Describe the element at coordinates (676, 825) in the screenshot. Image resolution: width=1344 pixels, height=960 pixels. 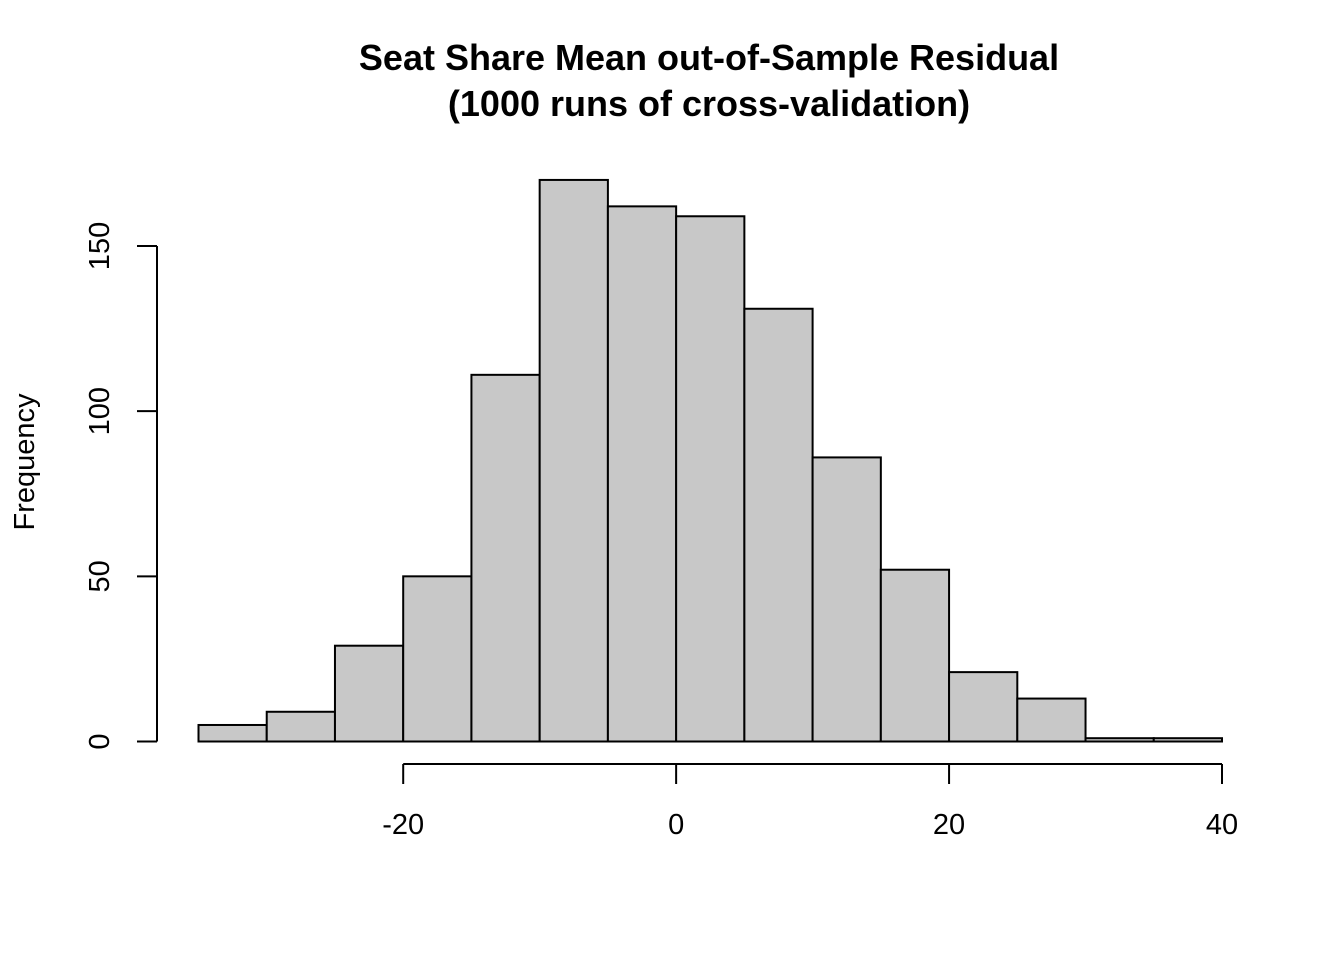
I see `x-tick-label: 0` at that location.